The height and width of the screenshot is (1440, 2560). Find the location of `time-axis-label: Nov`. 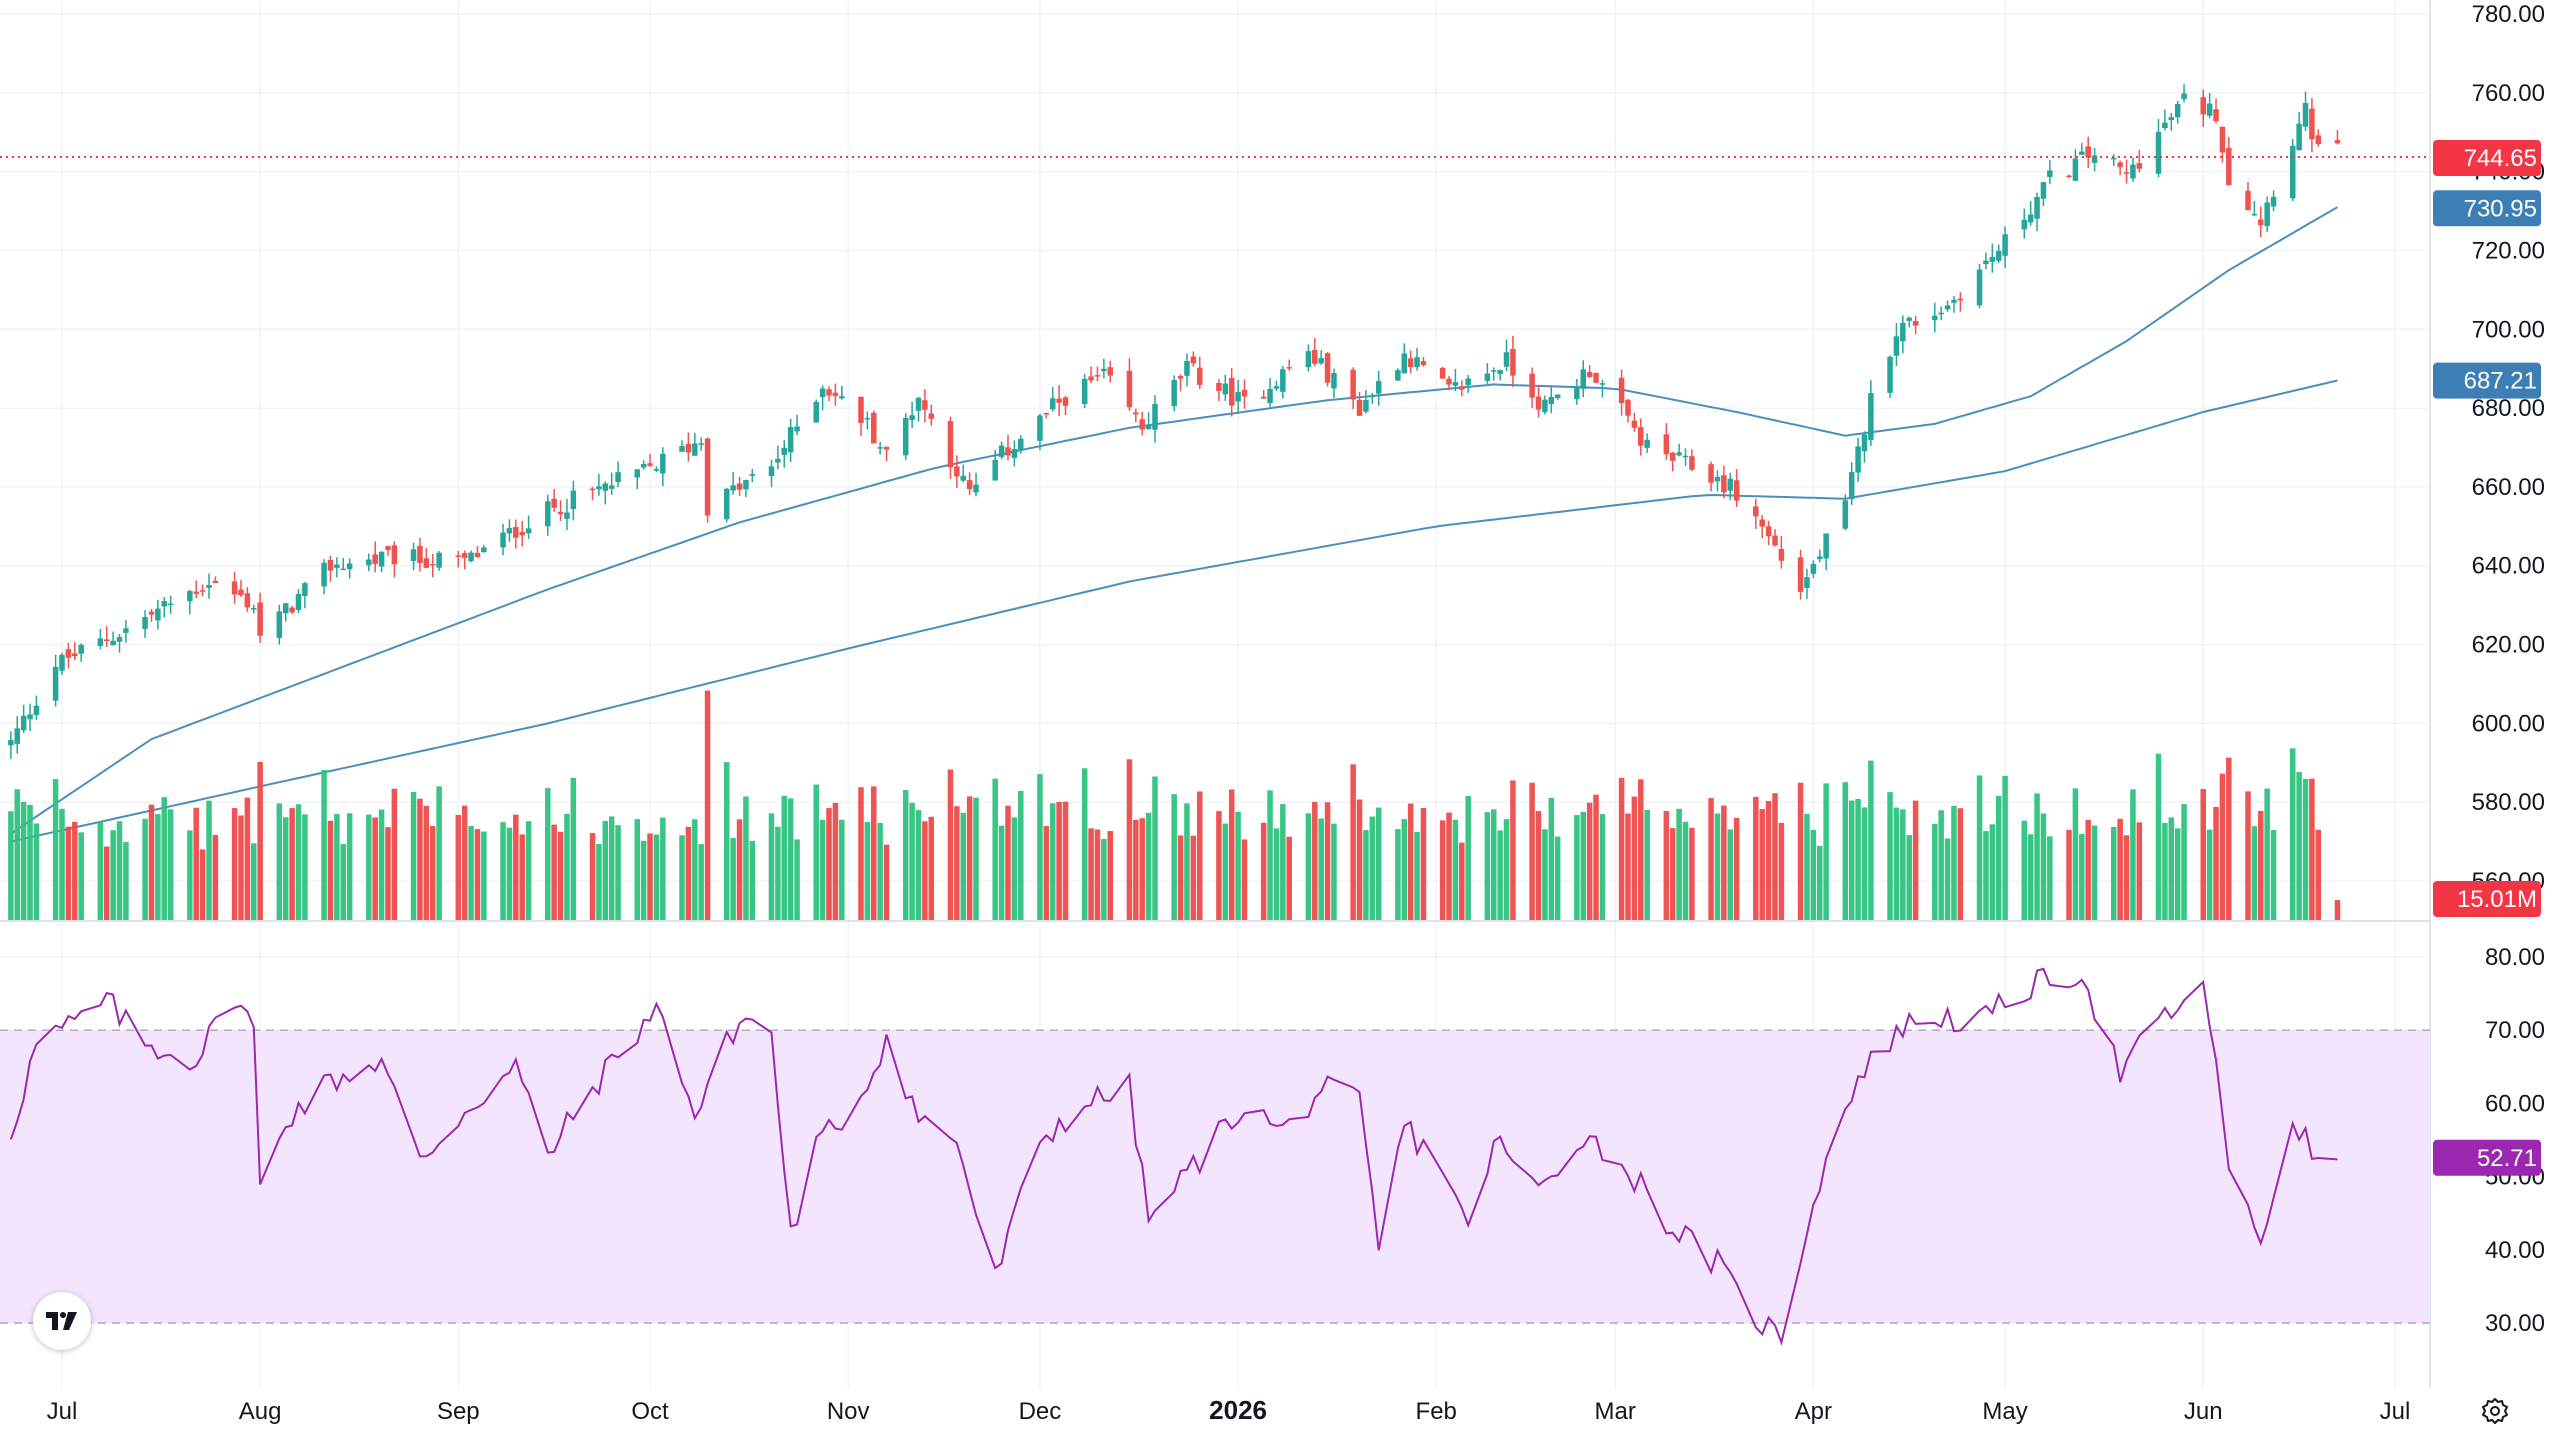

time-axis-label: Nov is located at coordinates (848, 1411).